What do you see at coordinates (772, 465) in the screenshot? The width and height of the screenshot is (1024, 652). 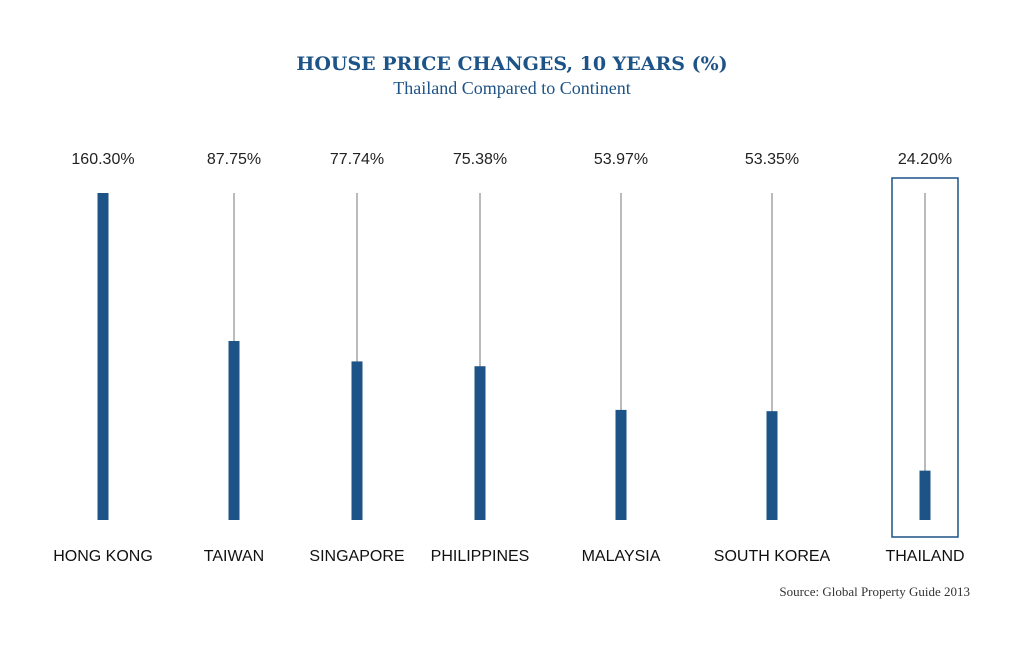 I see `bar-south-korea` at bounding box center [772, 465].